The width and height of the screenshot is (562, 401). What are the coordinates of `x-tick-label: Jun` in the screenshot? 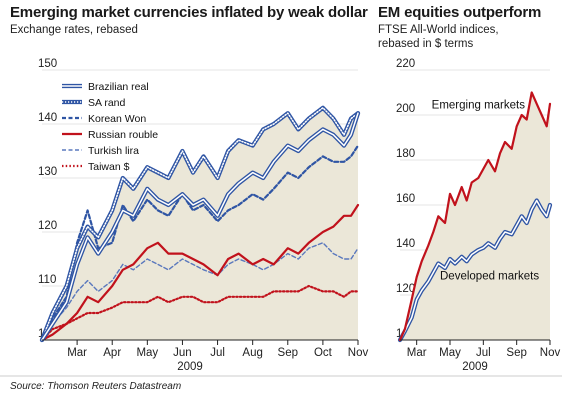 It's located at (182, 353).